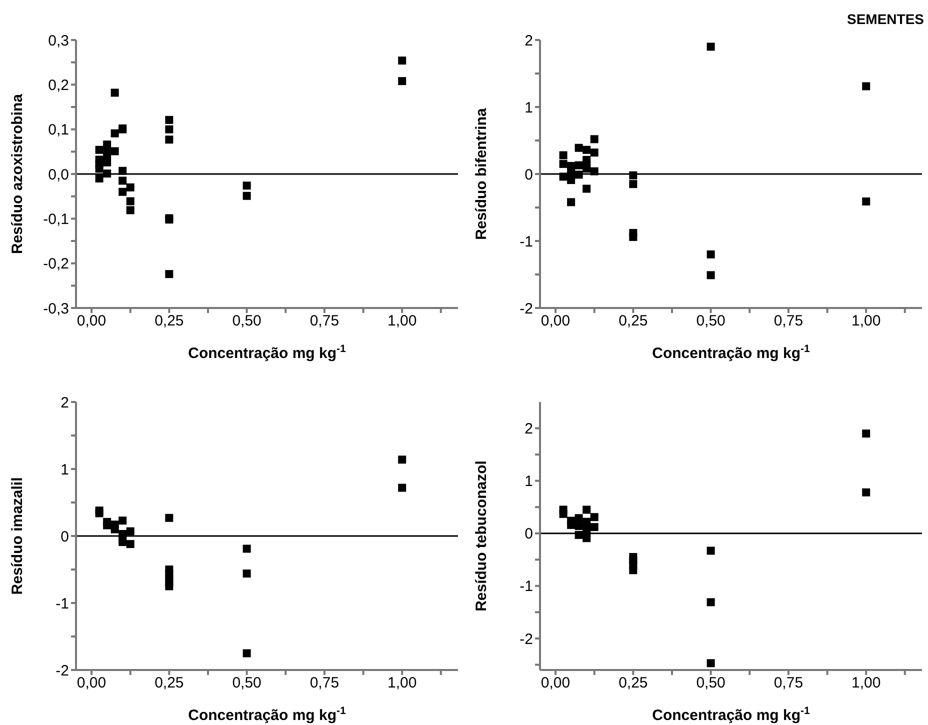  Describe the element at coordinates (481, 536) in the screenshot. I see `y-axis-title: Resíduo tebuconazol` at that location.